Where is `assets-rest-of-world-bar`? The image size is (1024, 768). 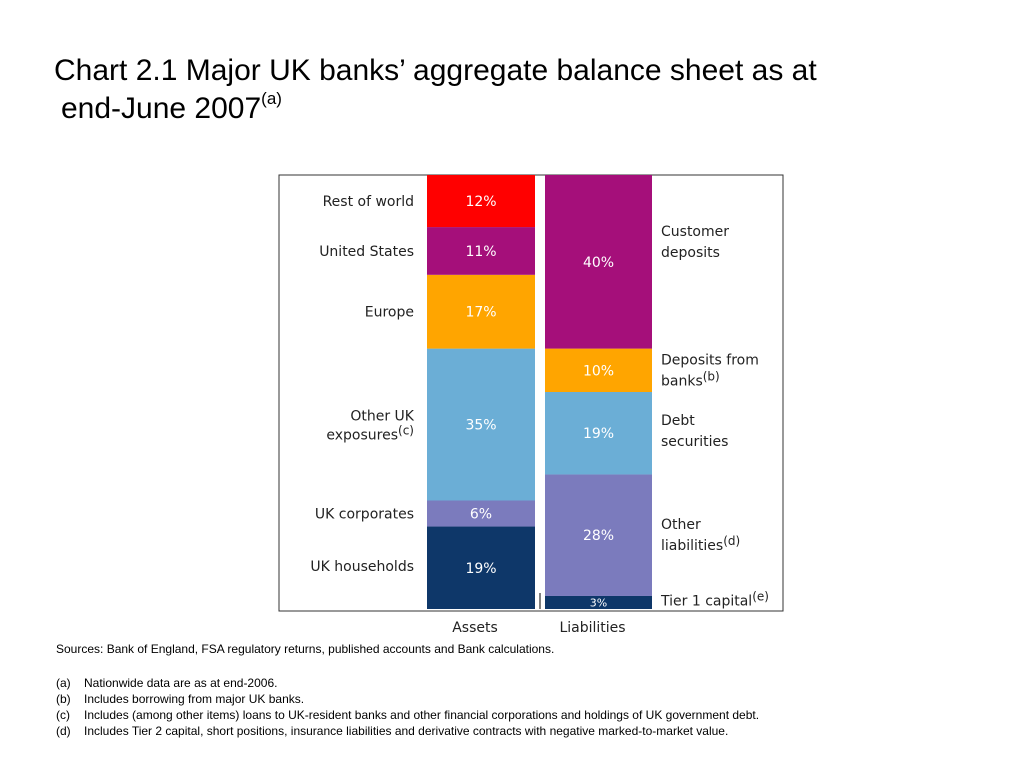 assets-rest-of-world-bar is located at coordinates (481, 201).